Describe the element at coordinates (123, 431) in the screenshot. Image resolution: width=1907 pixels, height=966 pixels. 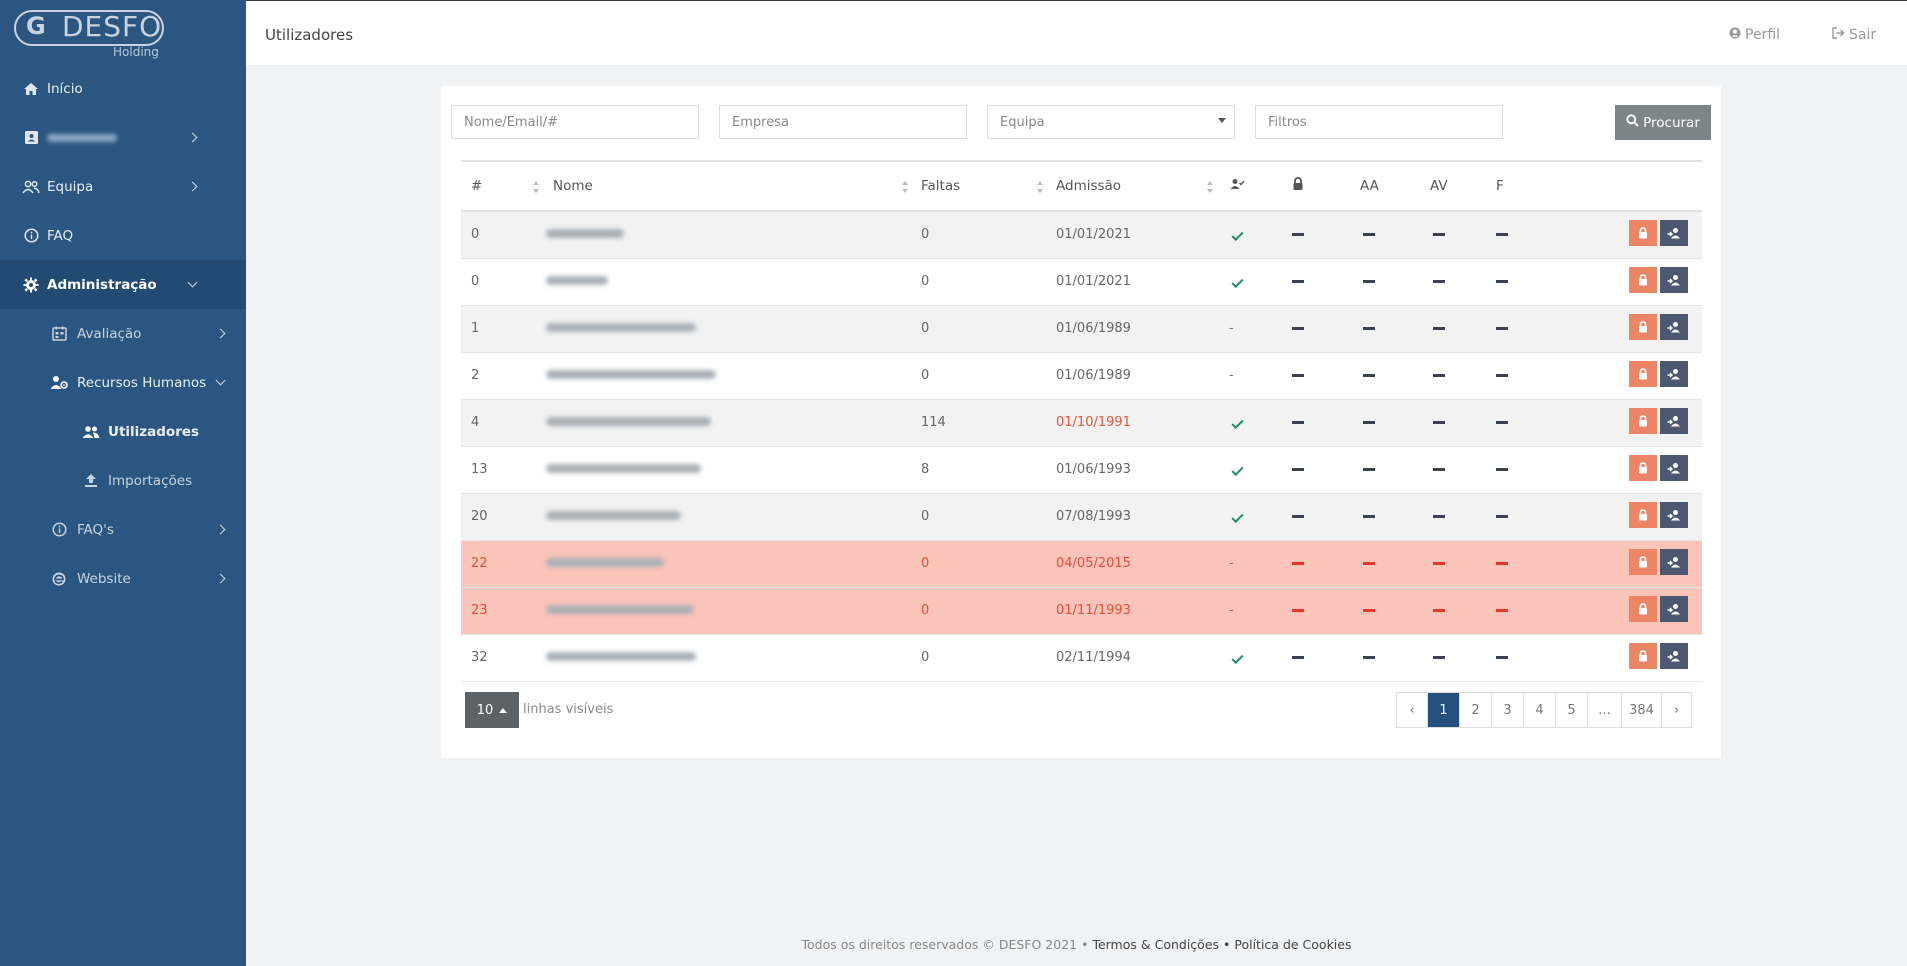
I see `sidebar-item-utilizadores: Utilizadores` at that location.